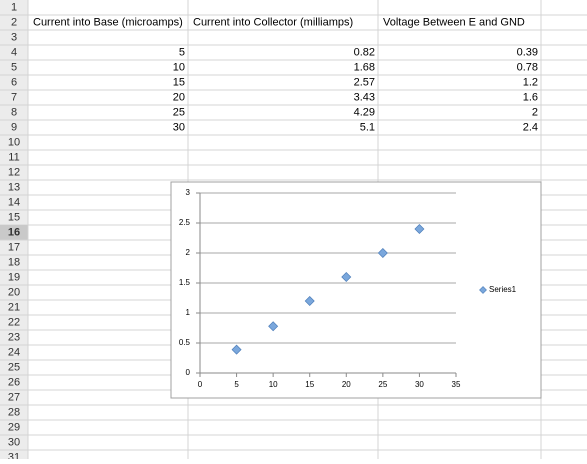  What do you see at coordinates (108, 22) in the screenshot?
I see `header-cell: Current into Base (microamps)` at bounding box center [108, 22].